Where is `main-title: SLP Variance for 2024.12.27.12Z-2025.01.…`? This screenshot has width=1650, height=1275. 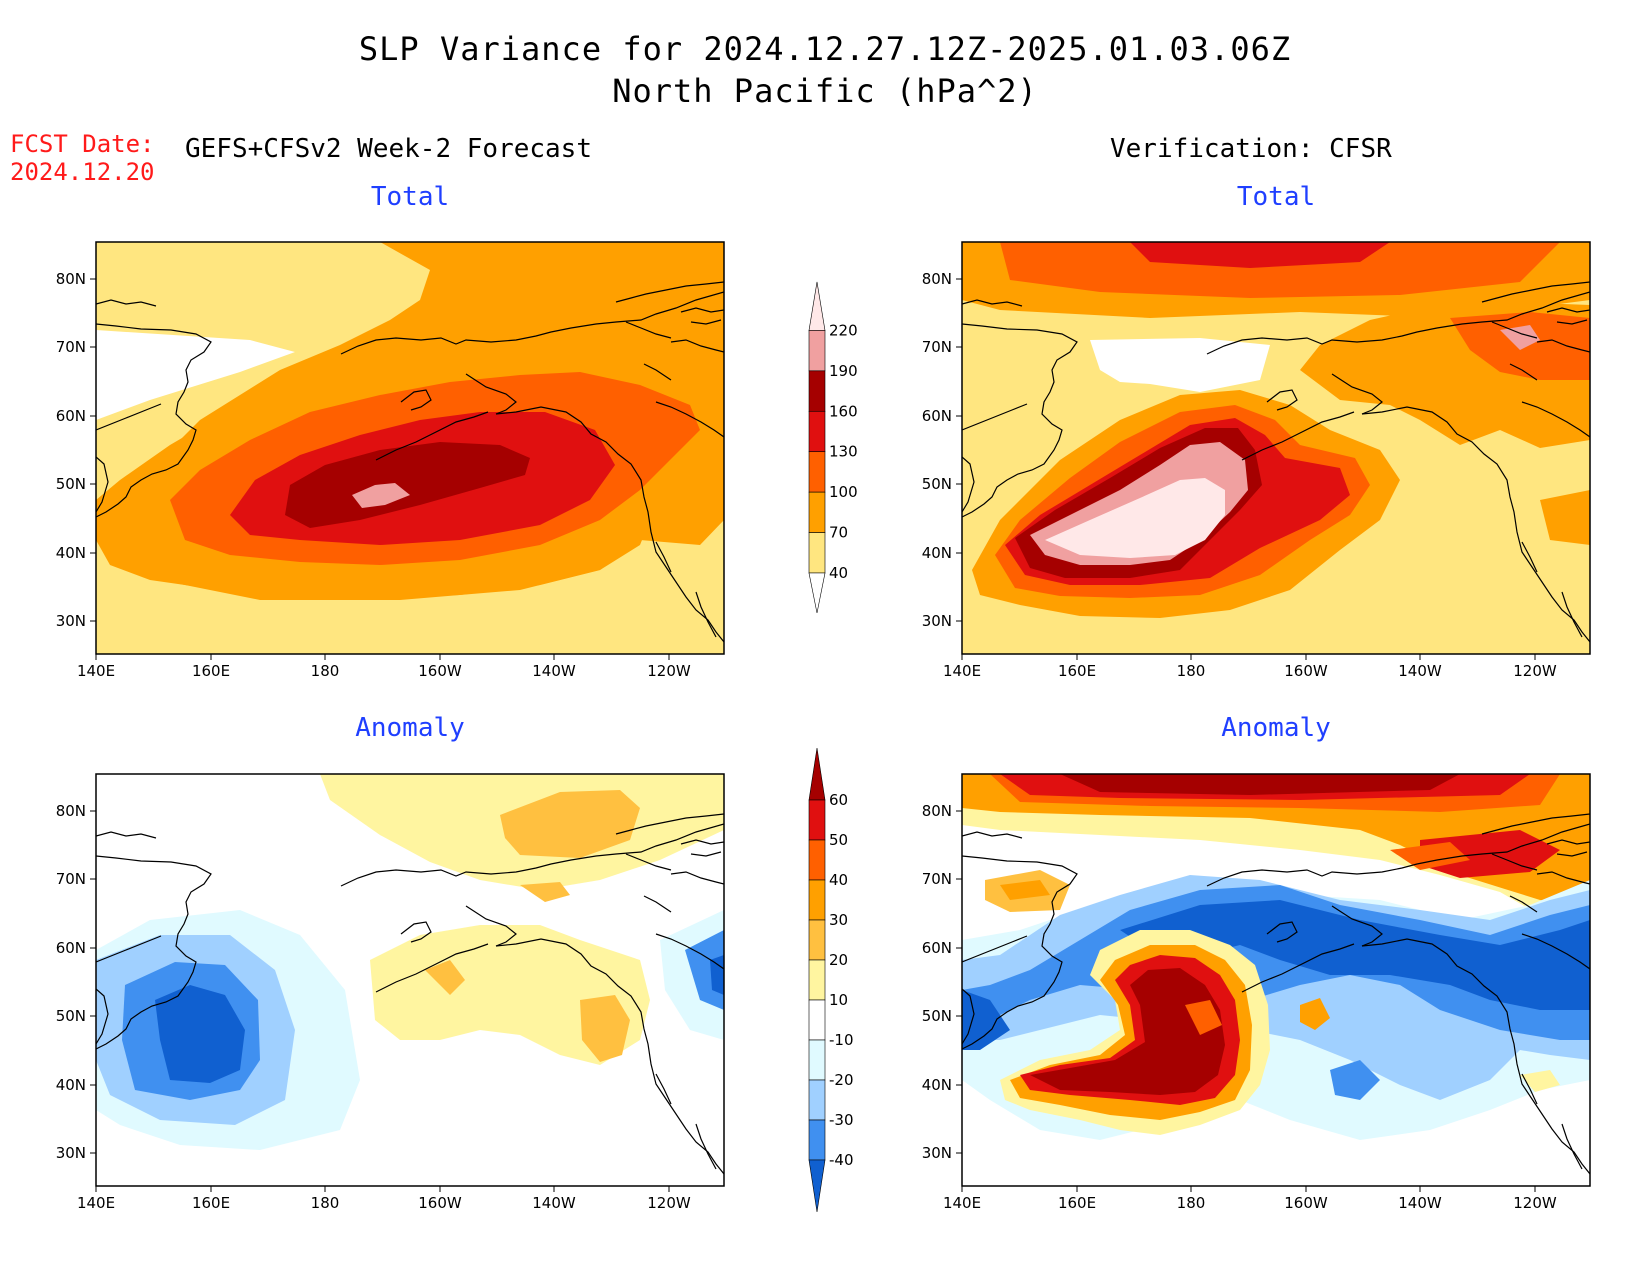 main-title: SLP Variance for 2024.12.27.12Z-2025.01.… is located at coordinates (825, 49).